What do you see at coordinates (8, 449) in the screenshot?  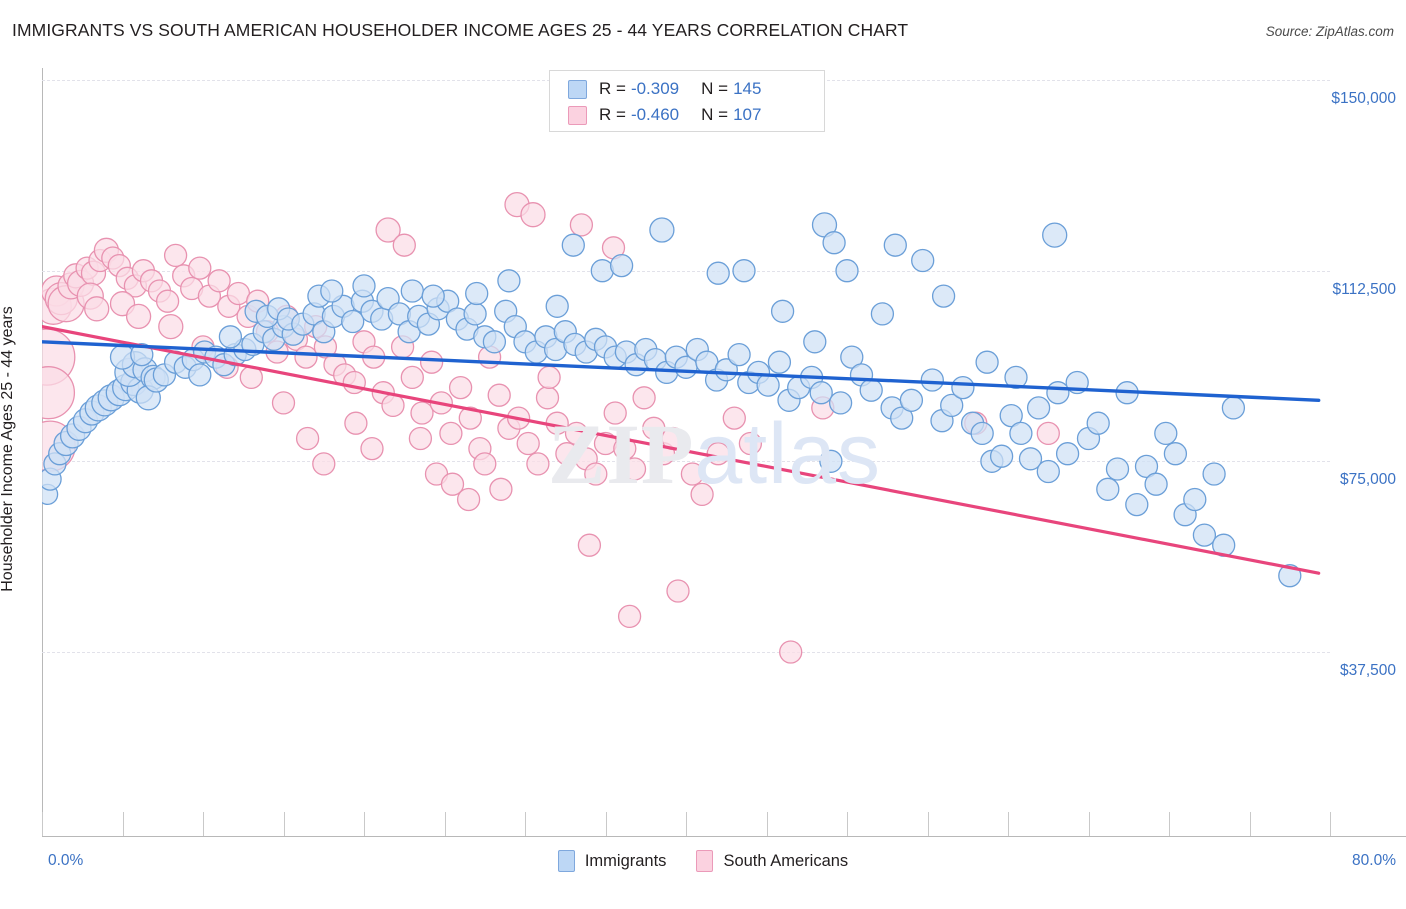 I see `y-axis-title: Householder Income Ages 25 - 44 years` at bounding box center [8, 449].